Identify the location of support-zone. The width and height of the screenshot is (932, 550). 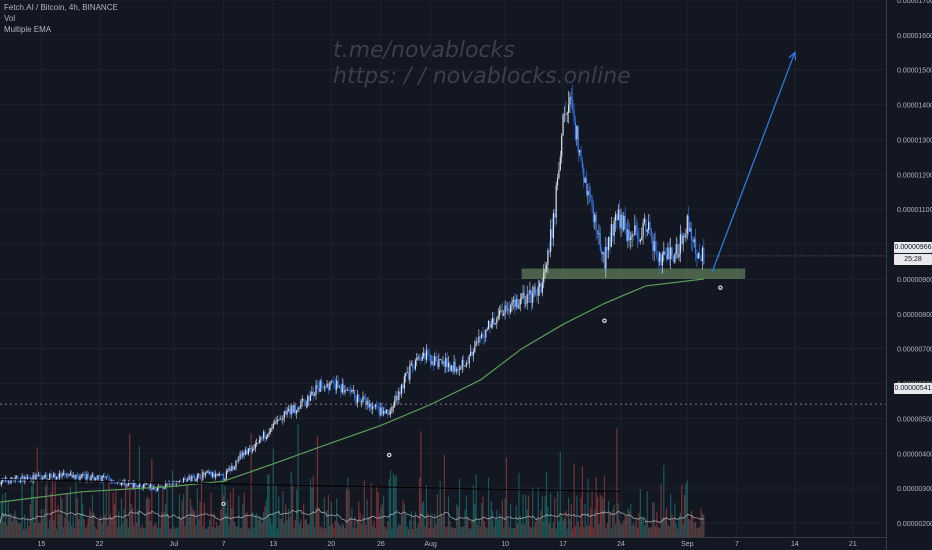
(633, 273).